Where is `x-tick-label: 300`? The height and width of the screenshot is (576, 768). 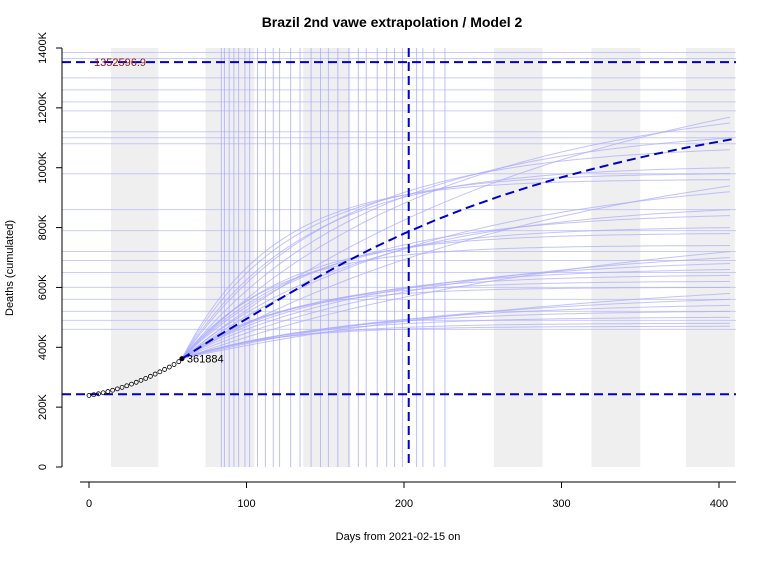
x-tick-label: 300 is located at coordinates (561, 504).